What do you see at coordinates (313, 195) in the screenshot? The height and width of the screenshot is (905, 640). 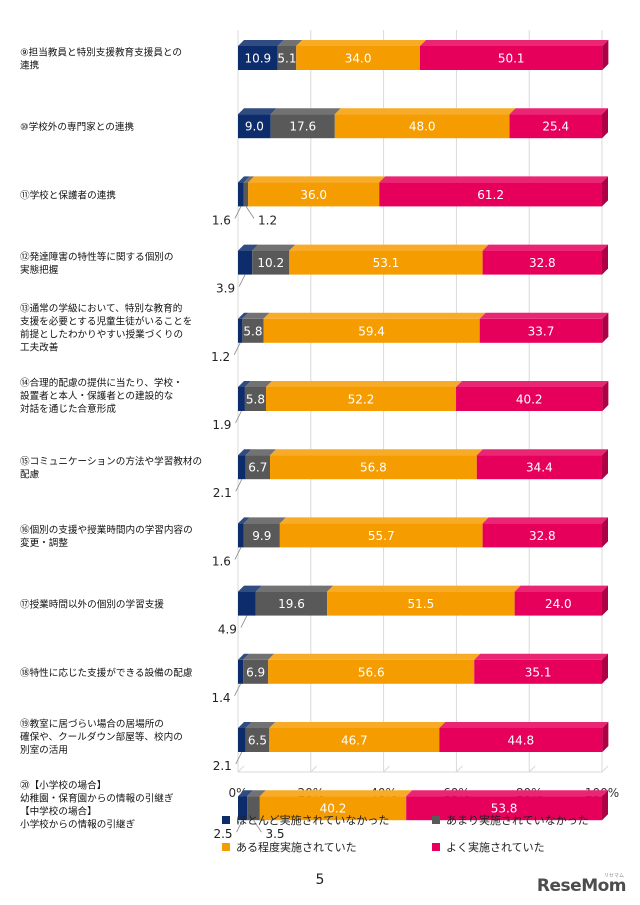 I see `data-label: 36.0` at bounding box center [313, 195].